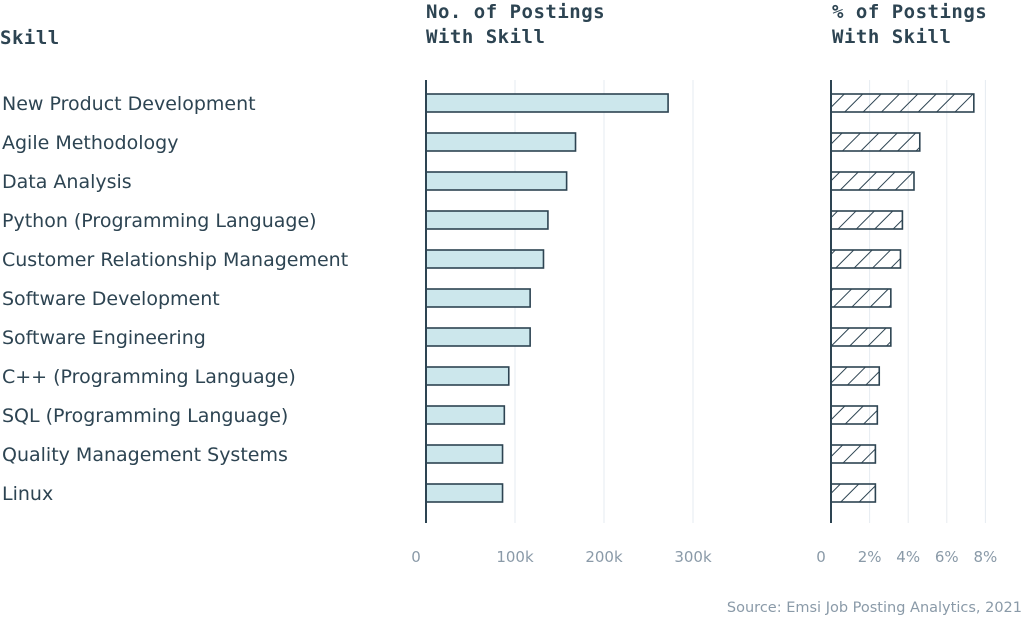 The height and width of the screenshot is (619, 1024). Describe the element at coordinates (111, 299) in the screenshot. I see `skill-label: Software Development` at that location.